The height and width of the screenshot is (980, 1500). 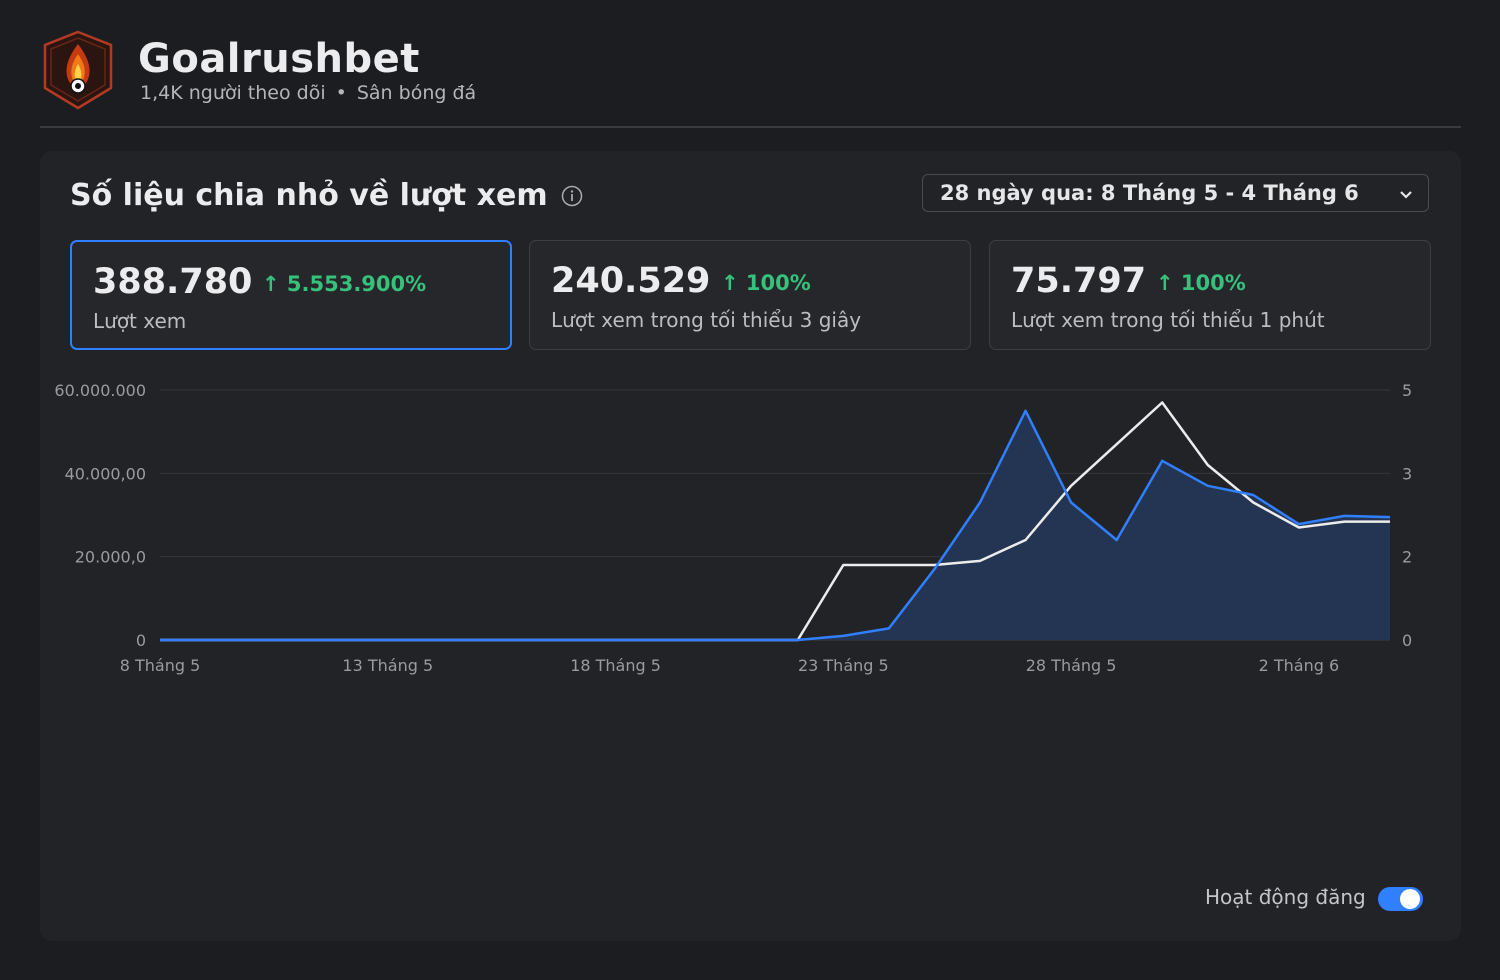 What do you see at coordinates (843, 665) in the screenshot?
I see `x-tick-label: 23 Tháng 5` at bounding box center [843, 665].